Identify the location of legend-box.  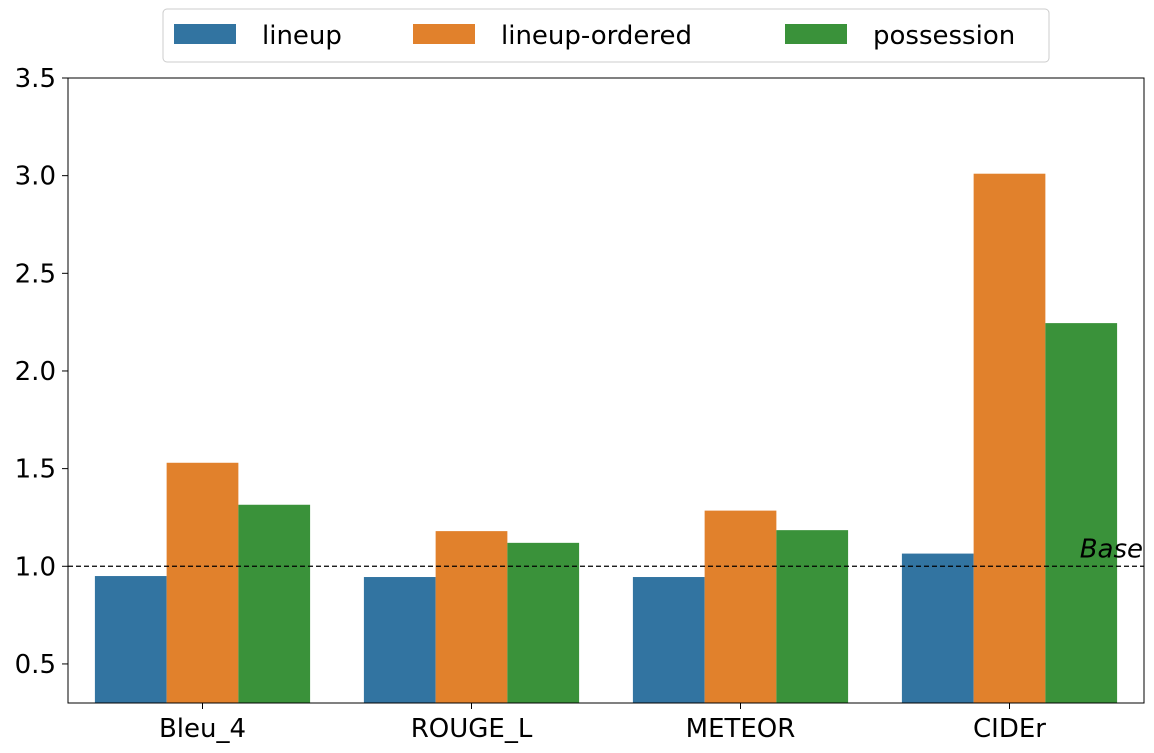
(606, 35).